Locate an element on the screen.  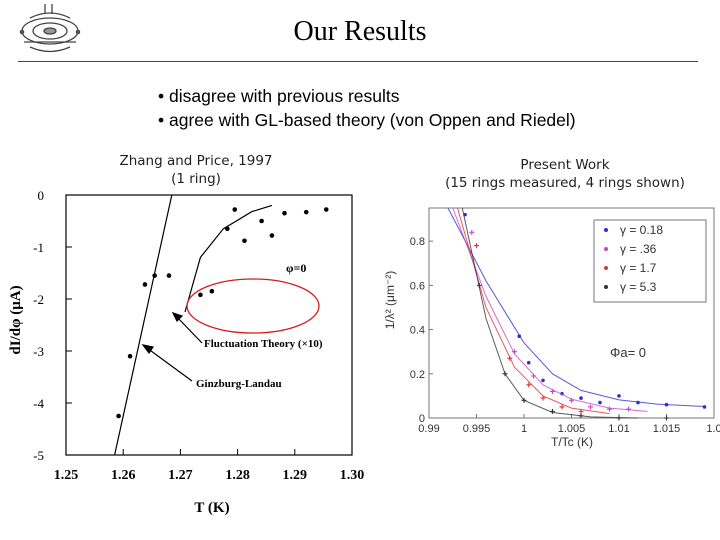
right-xtick-label: 1.015 is located at coordinates (667, 429).